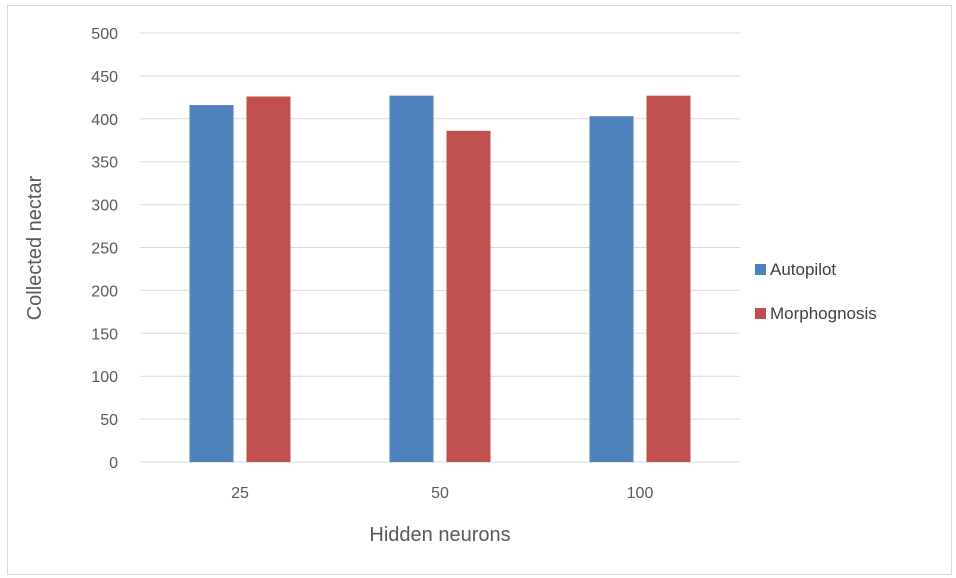  I want to click on legend-label-autopilot: Autopilot, so click(803, 269).